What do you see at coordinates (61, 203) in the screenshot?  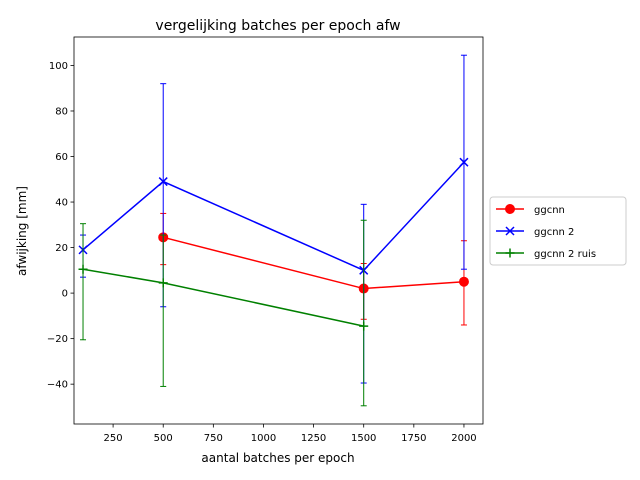 I see `y-tick-label: 40` at bounding box center [61, 203].